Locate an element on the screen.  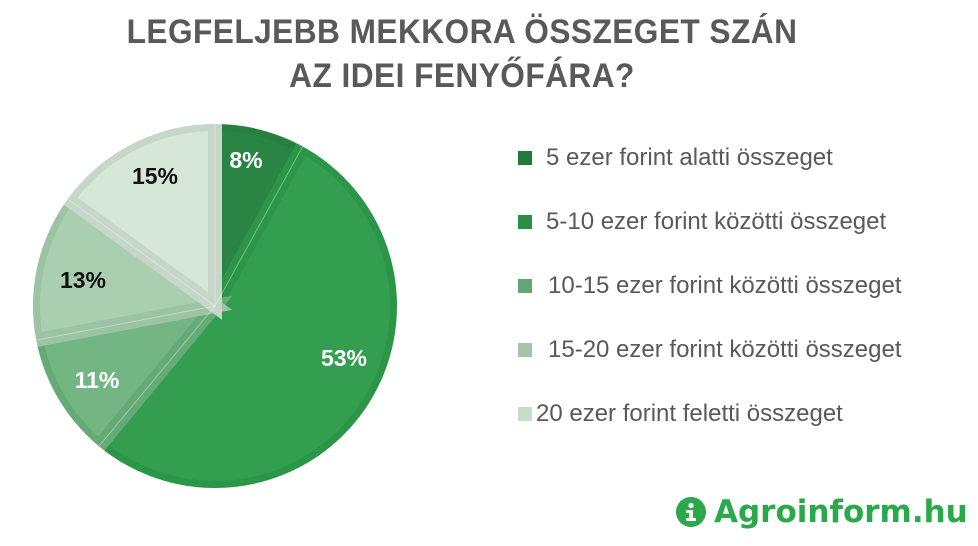
pie-slice-label: 53% is located at coordinates (344, 358).